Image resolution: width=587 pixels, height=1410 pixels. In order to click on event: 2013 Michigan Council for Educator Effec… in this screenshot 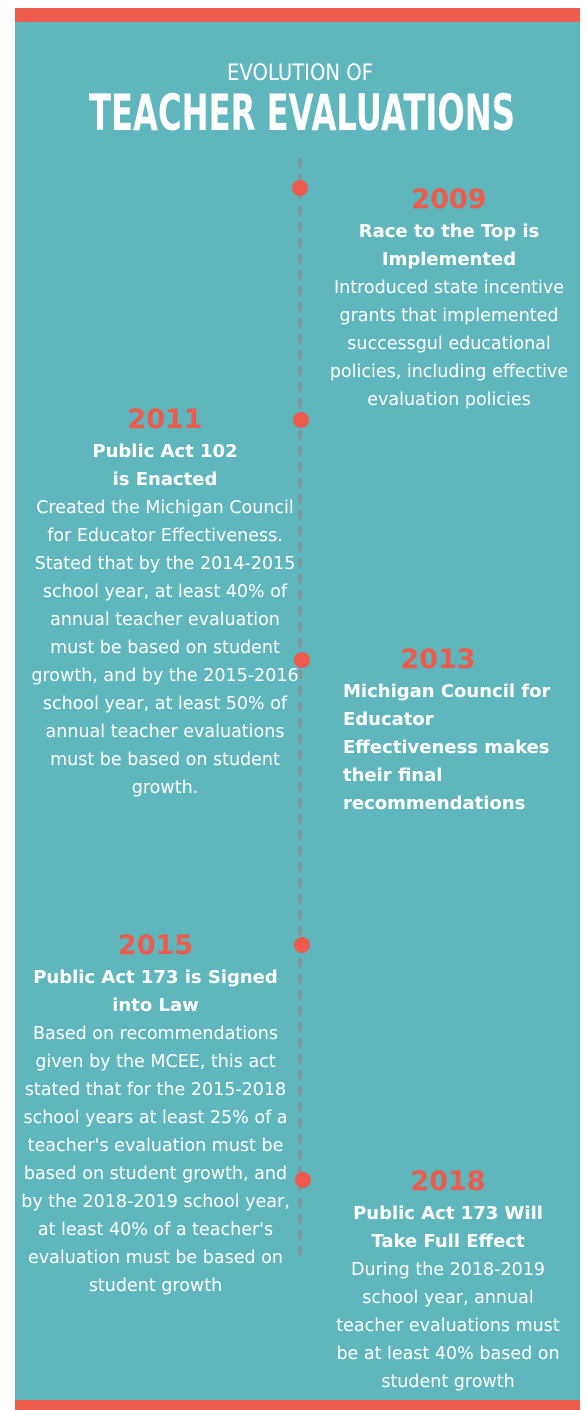, I will do `click(453, 730)`.